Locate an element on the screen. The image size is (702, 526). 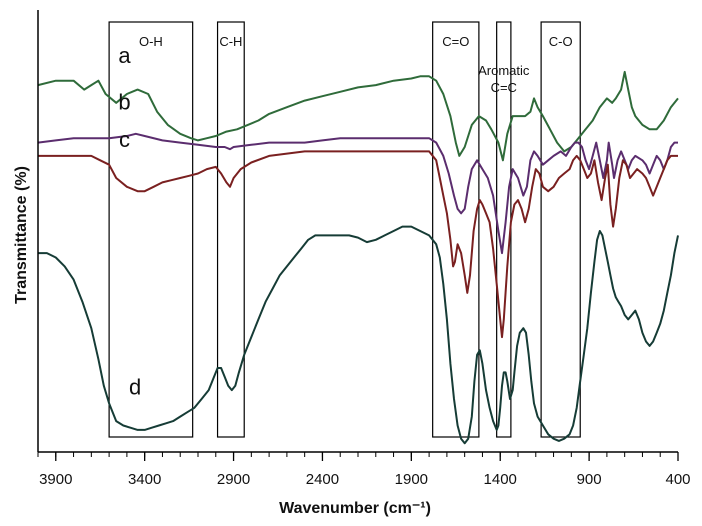
x-tick-label: 2400 is located at coordinates (322, 479).